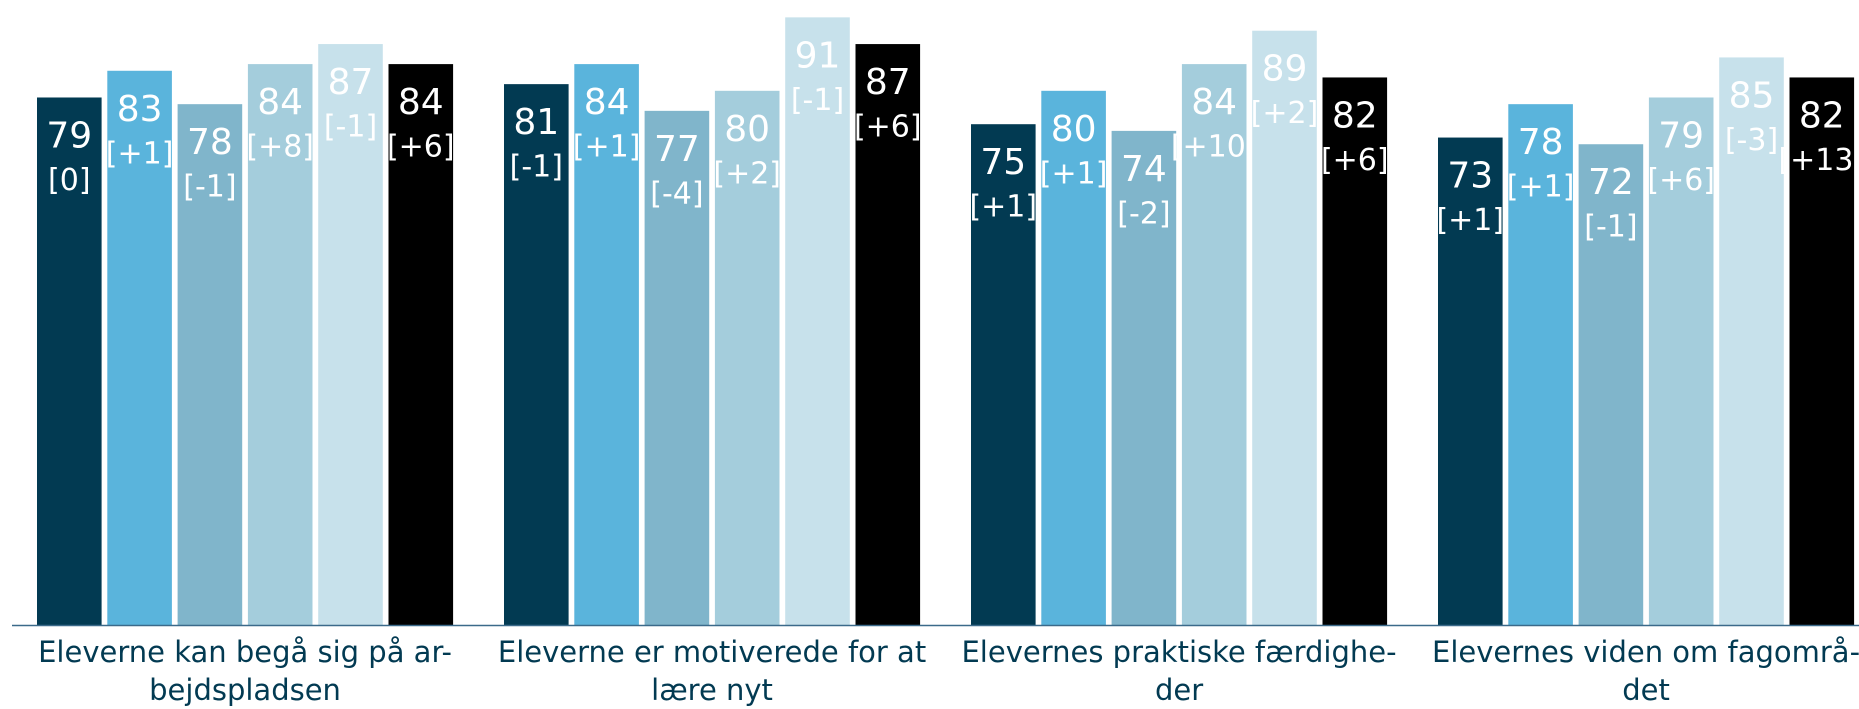  I want to click on value-label: 83, so click(140, 109).